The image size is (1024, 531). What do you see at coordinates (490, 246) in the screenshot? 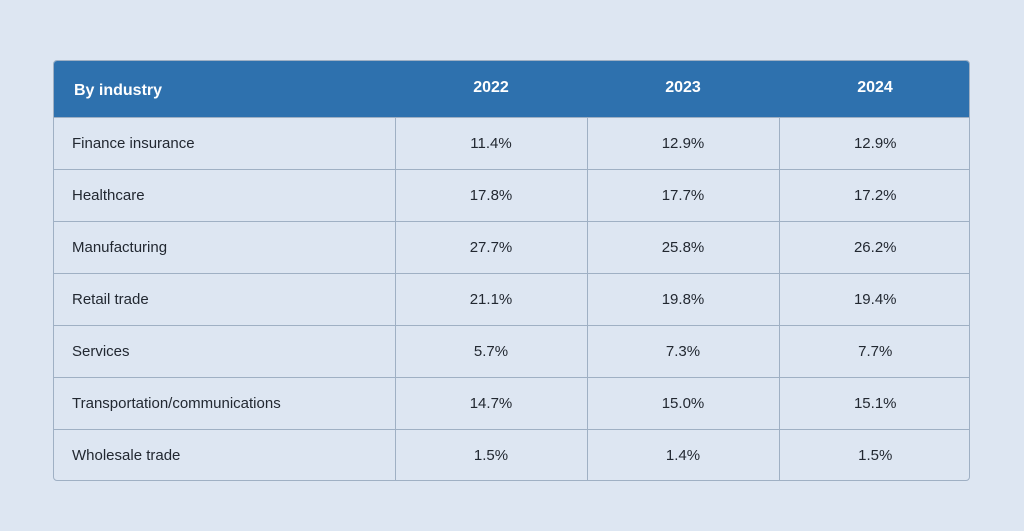
I see `value-cell-2022: 27.7%` at bounding box center [490, 246].